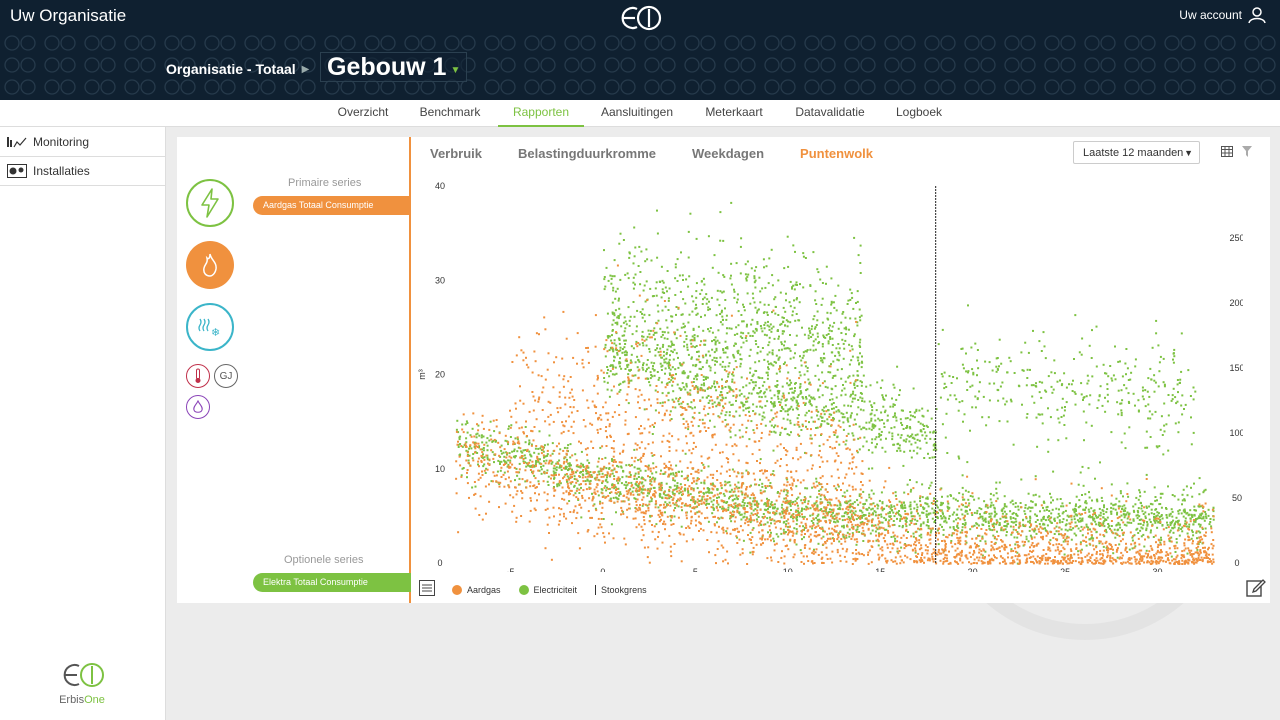  What do you see at coordinates (210, 327) in the screenshot?
I see `heat-cold-category-button: ❄` at bounding box center [210, 327].